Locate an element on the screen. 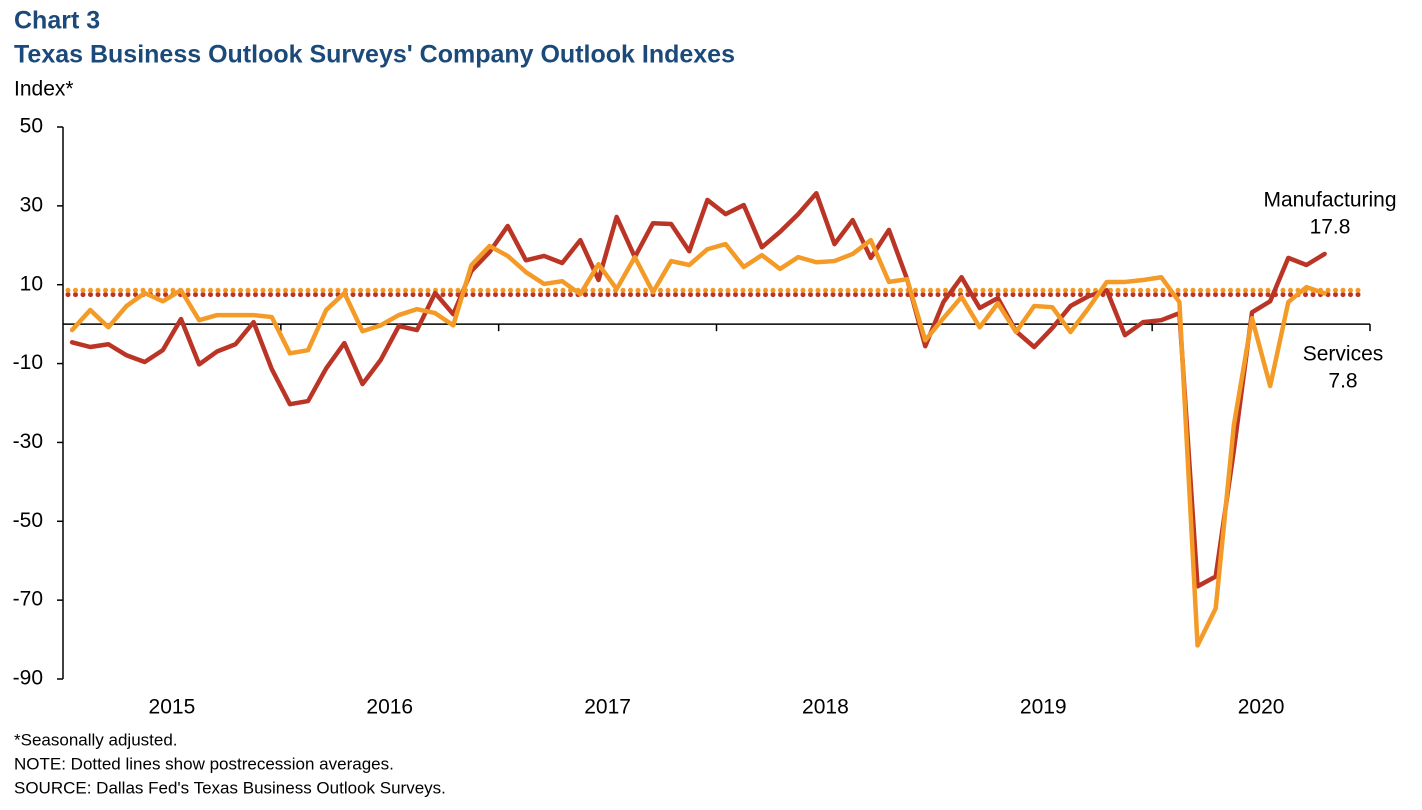  x-tick-label: 2019 is located at coordinates (1043, 707).